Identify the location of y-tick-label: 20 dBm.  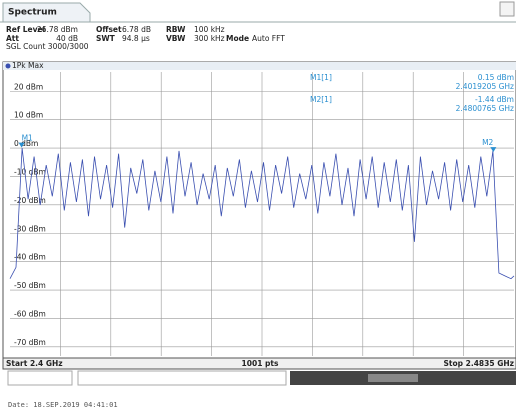
(28, 86).